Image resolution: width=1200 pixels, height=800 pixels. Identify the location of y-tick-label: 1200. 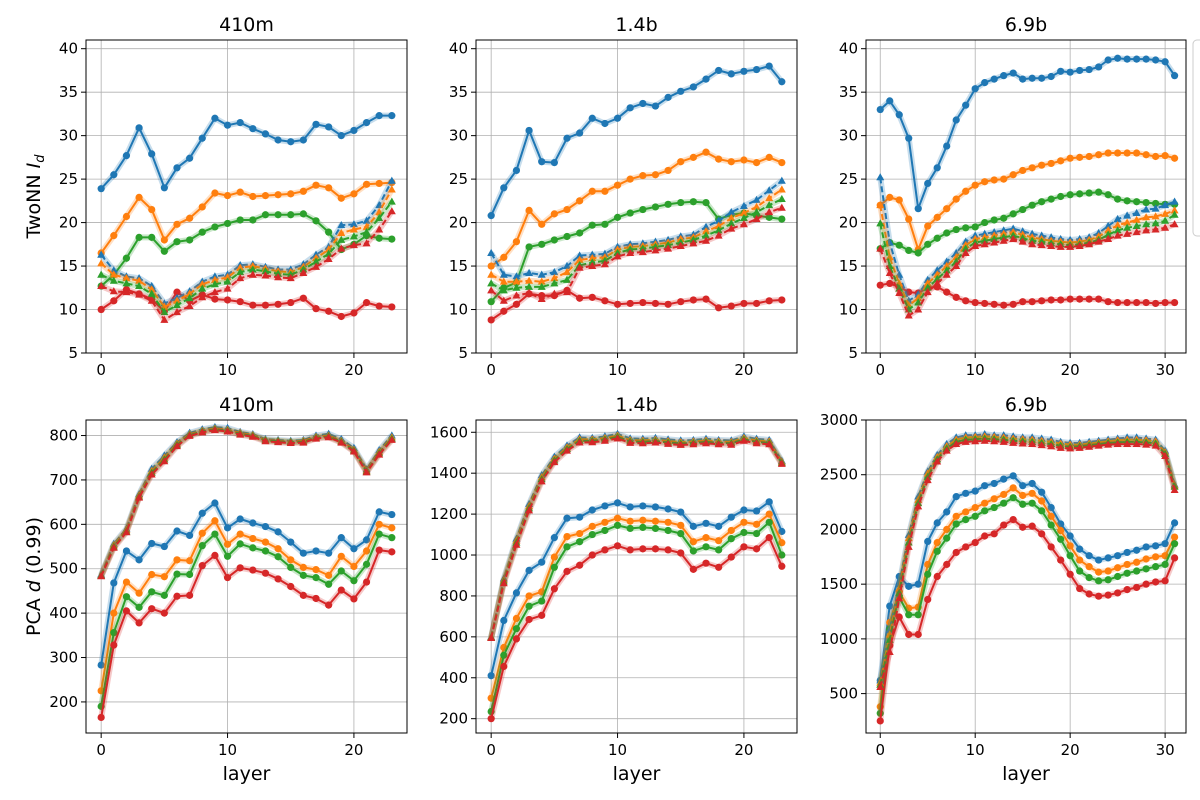
(449, 514).